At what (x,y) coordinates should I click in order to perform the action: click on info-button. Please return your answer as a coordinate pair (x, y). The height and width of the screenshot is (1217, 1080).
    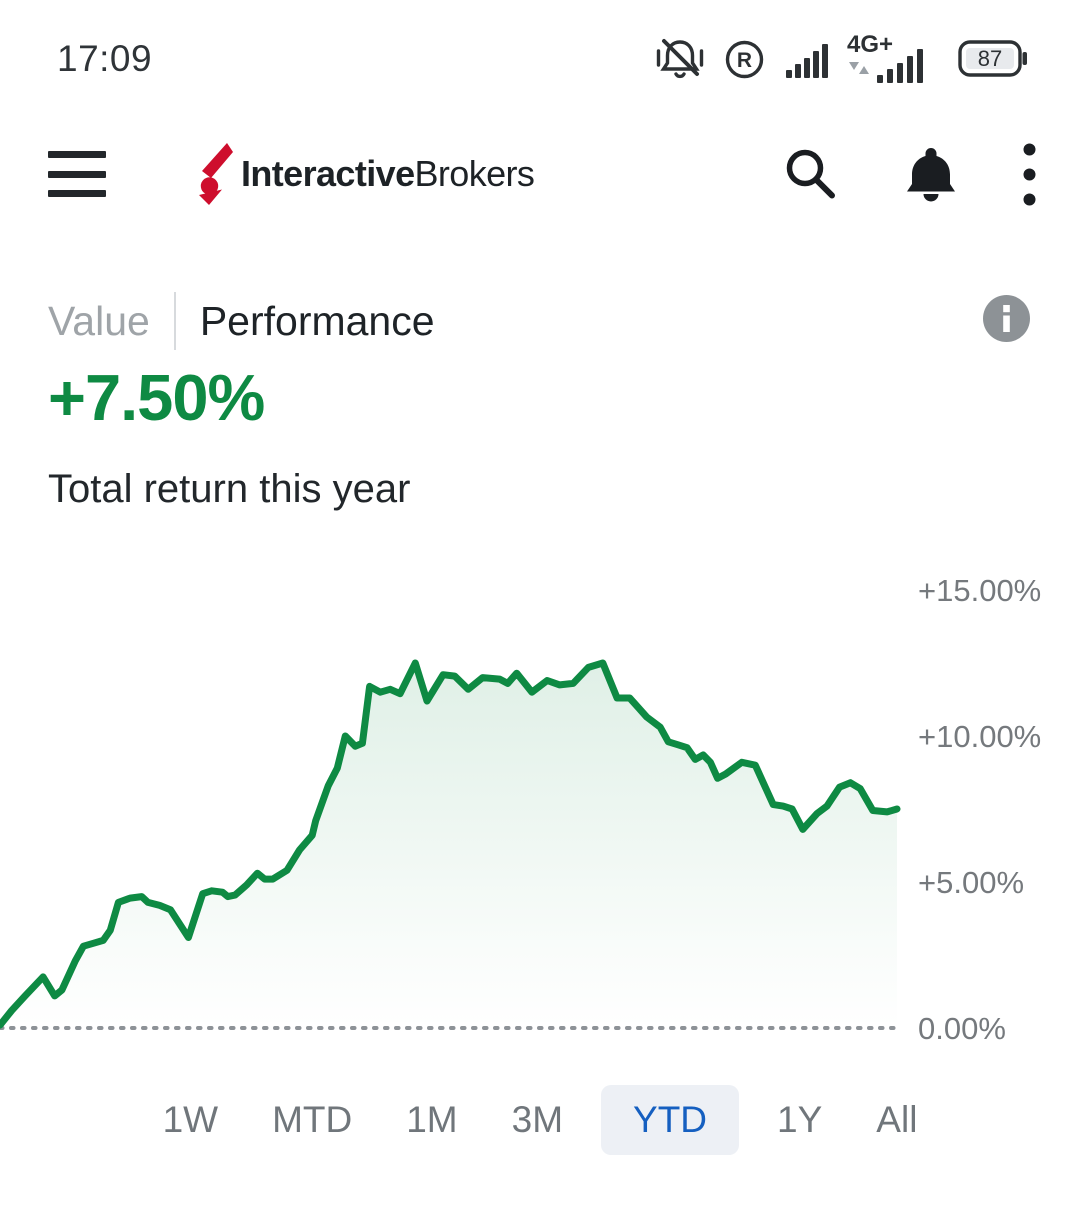
    Looking at the image, I should click on (1006, 321).